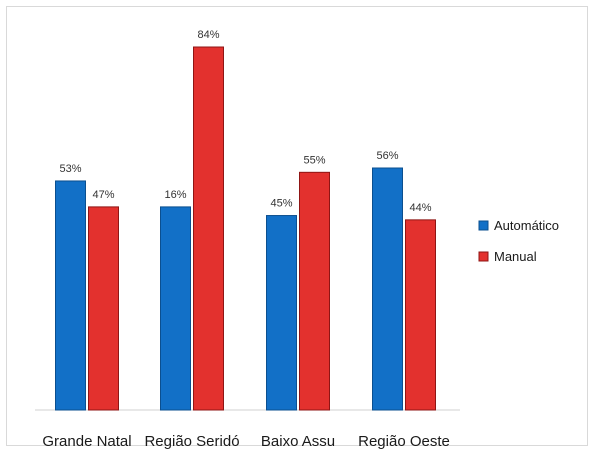 This screenshot has width=594, height=451. What do you see at coordinates (518, 241) in the screenshot?
I see `legend: Automático Manual` at bounding box center [518, 241].